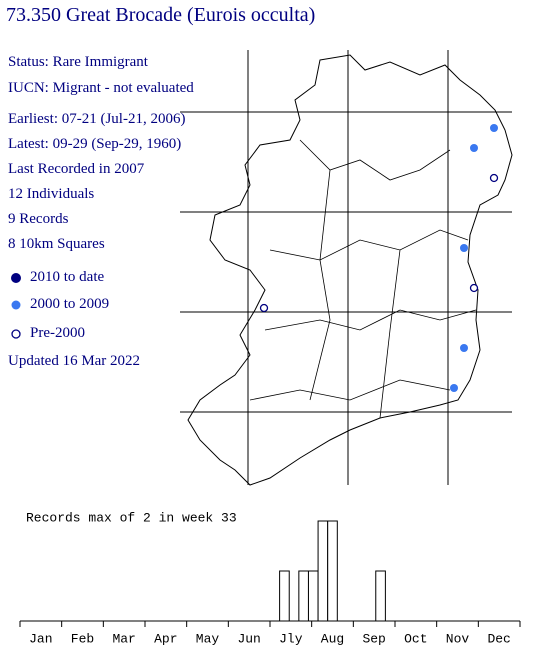 The width and height of the screenshot is (535, 660). Describe the element at coordinates (67, 277) in the screenshot. I see `legend-label: 2010 to date` at that location.